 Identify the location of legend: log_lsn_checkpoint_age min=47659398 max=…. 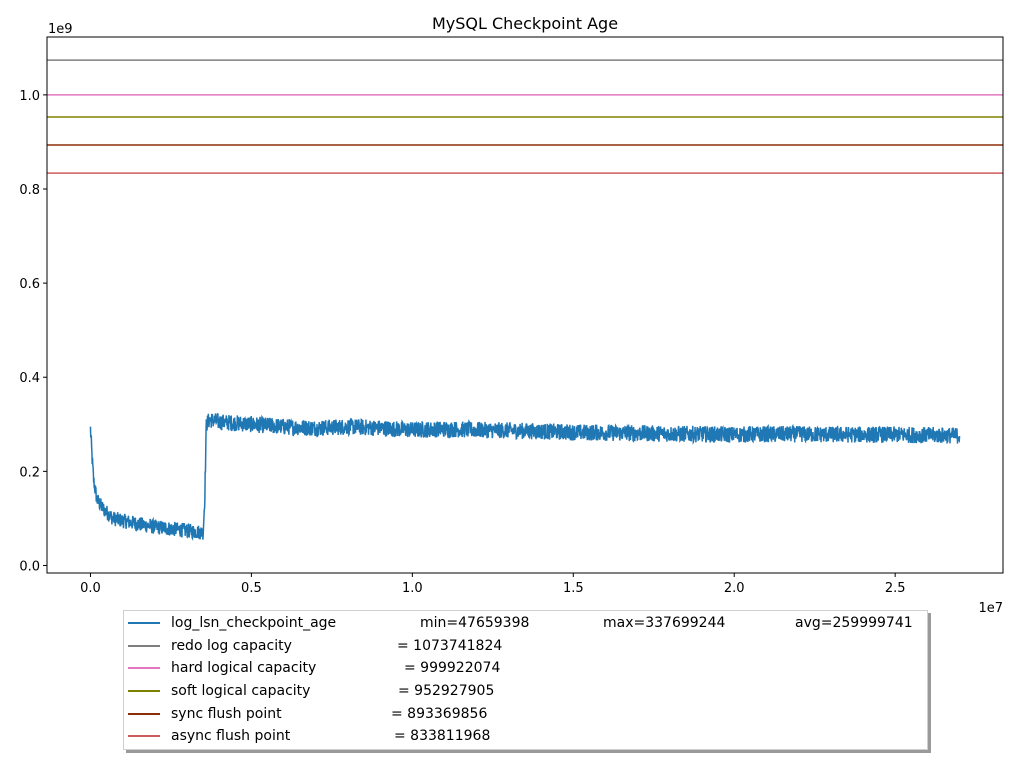
(525, 680).